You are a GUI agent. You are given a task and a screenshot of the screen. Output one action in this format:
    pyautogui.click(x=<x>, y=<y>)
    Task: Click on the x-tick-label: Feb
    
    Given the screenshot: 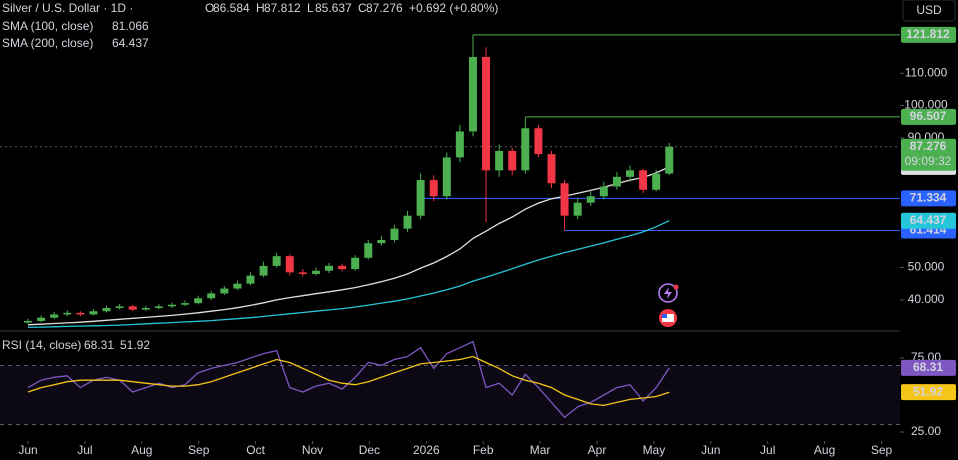 What is the action you would take?
    pyautogui.click(x=483, y=450)
    